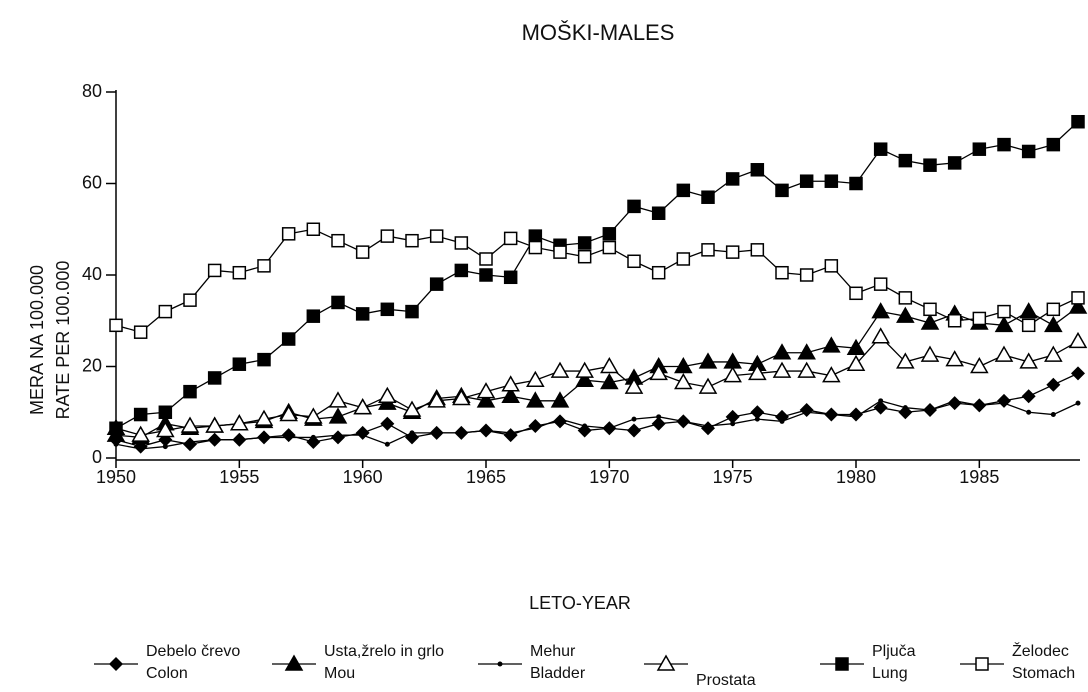  Describe the element at coordinates (598, 32) in the screenshot. I see `chart-title: MOŠKI-MALES` at that location.